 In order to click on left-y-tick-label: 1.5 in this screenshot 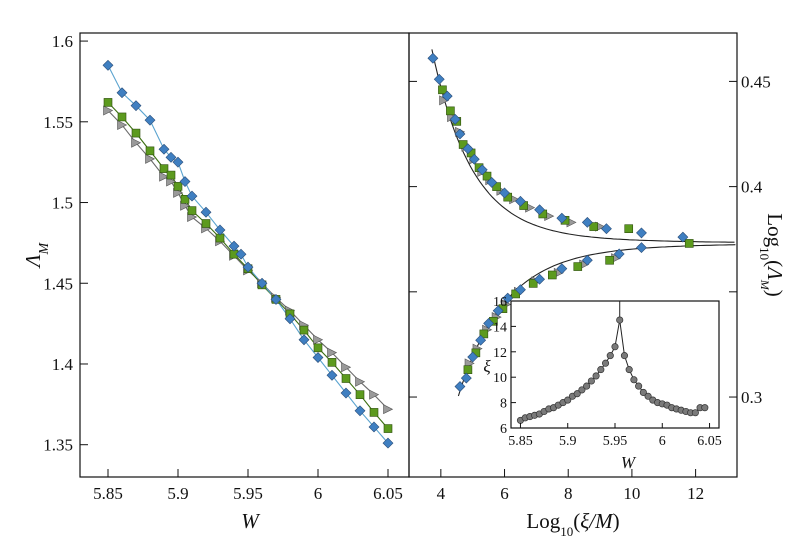, I will do `click(62, 203)`.